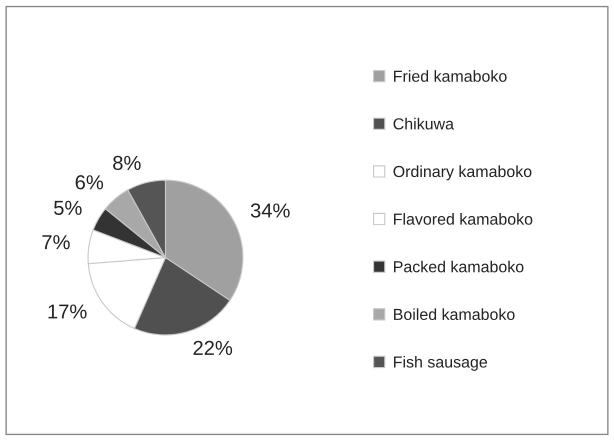 Image resolution: width=614 pixels, height=441 pixels. I want to click on legend-label: Flavored kamaboko, so click(463, 219).